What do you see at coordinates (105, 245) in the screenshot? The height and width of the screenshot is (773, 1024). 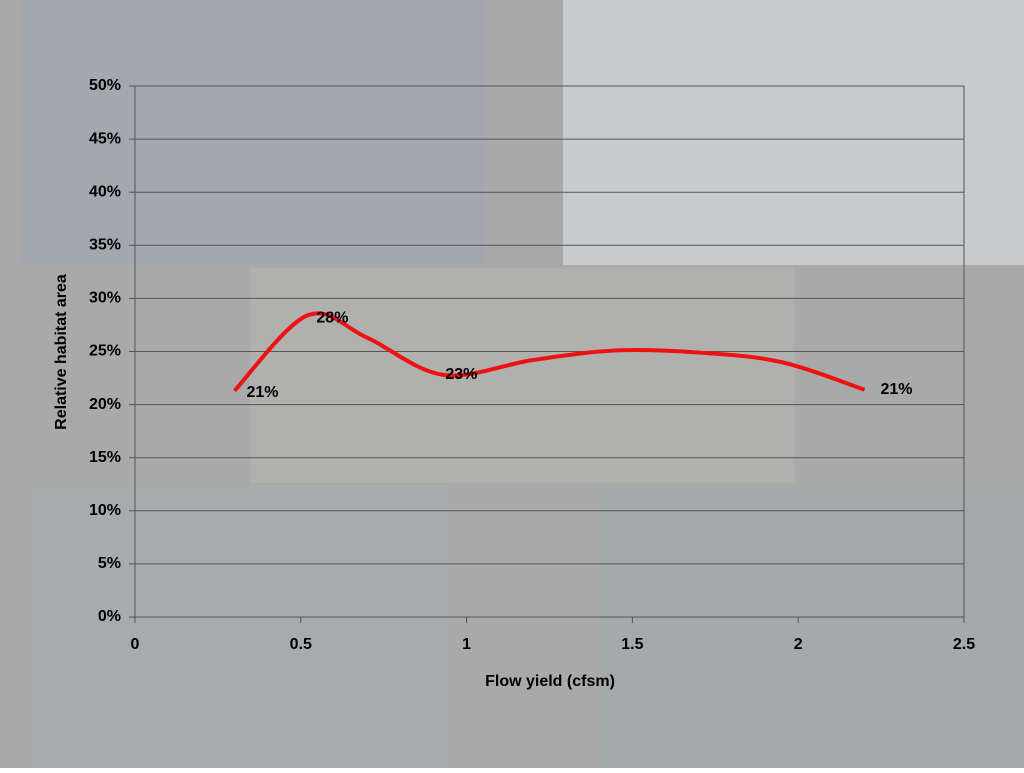 I see `y-tick-label: 35%` at bounding box center [105, 245].